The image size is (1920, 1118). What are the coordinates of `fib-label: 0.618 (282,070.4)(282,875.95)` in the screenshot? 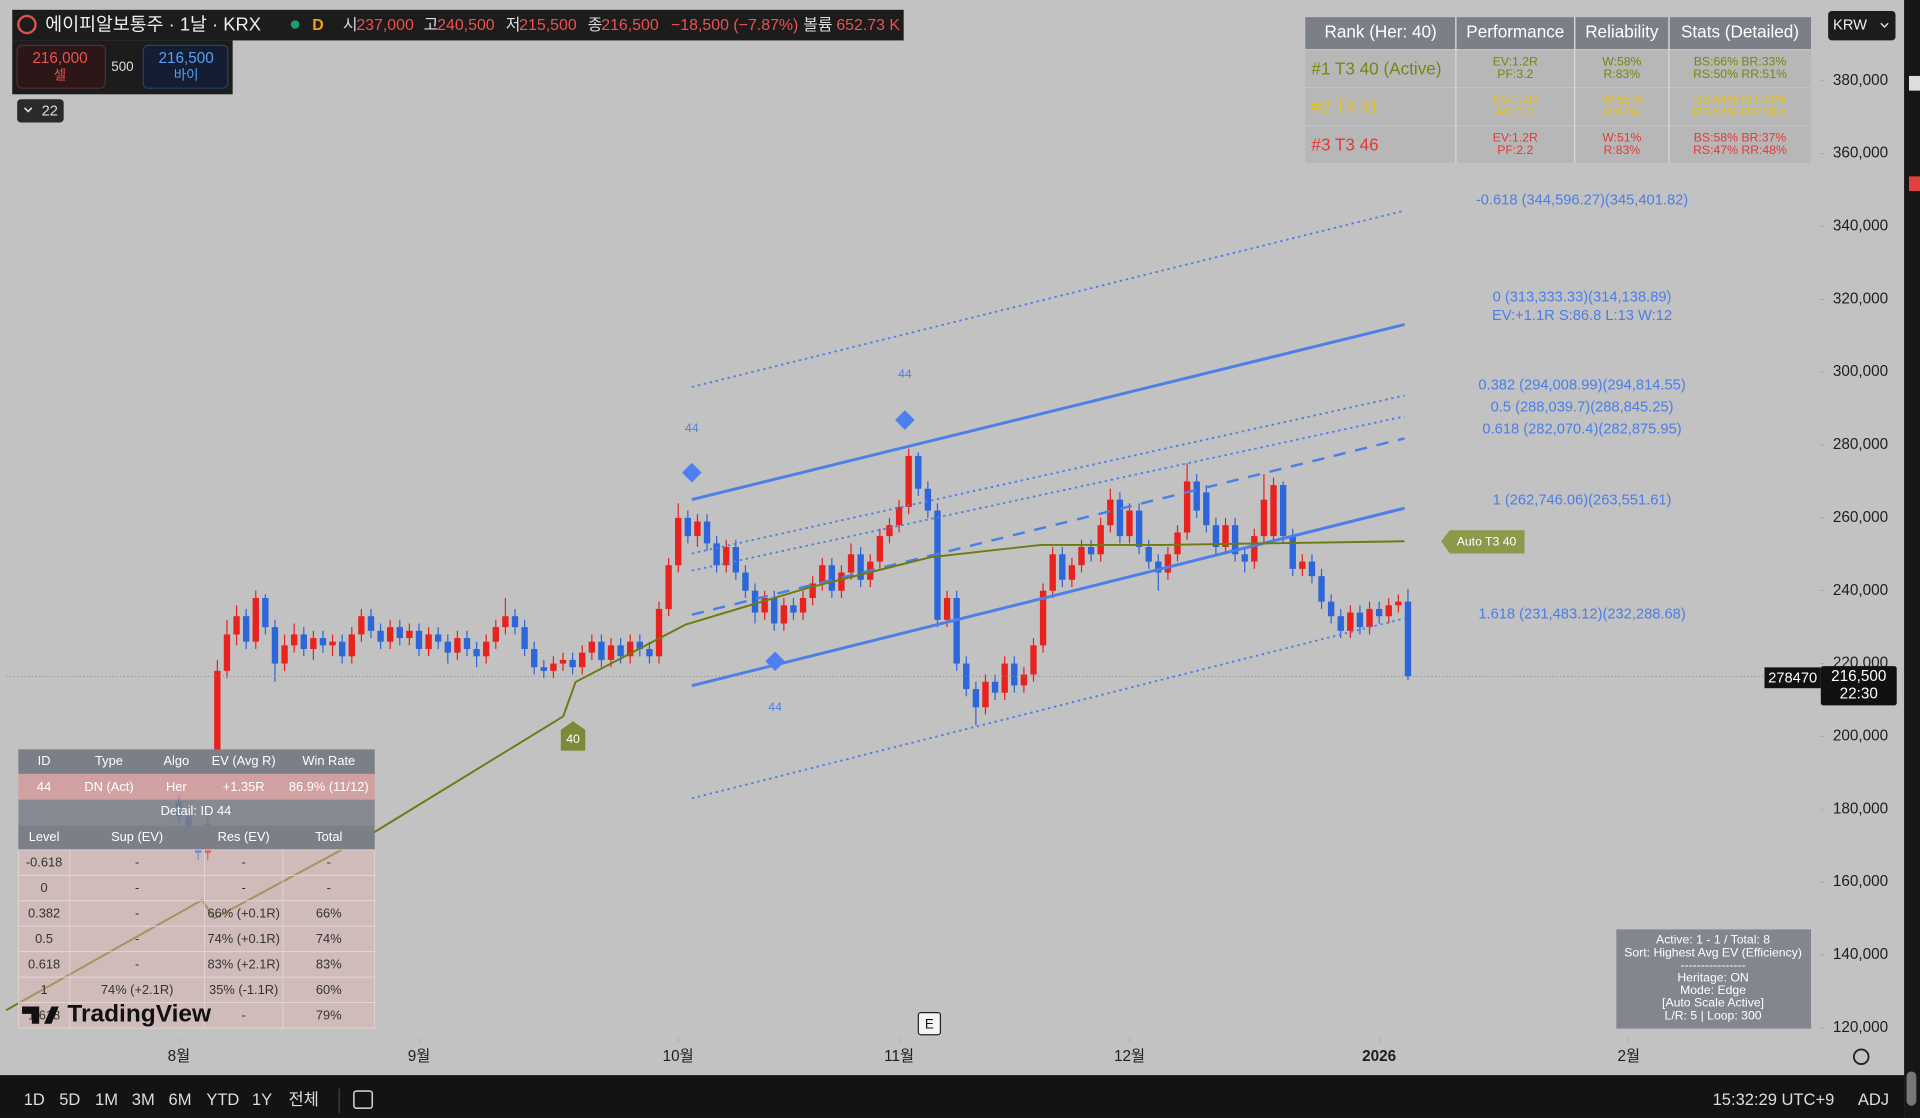 It's located at (1581, 430).